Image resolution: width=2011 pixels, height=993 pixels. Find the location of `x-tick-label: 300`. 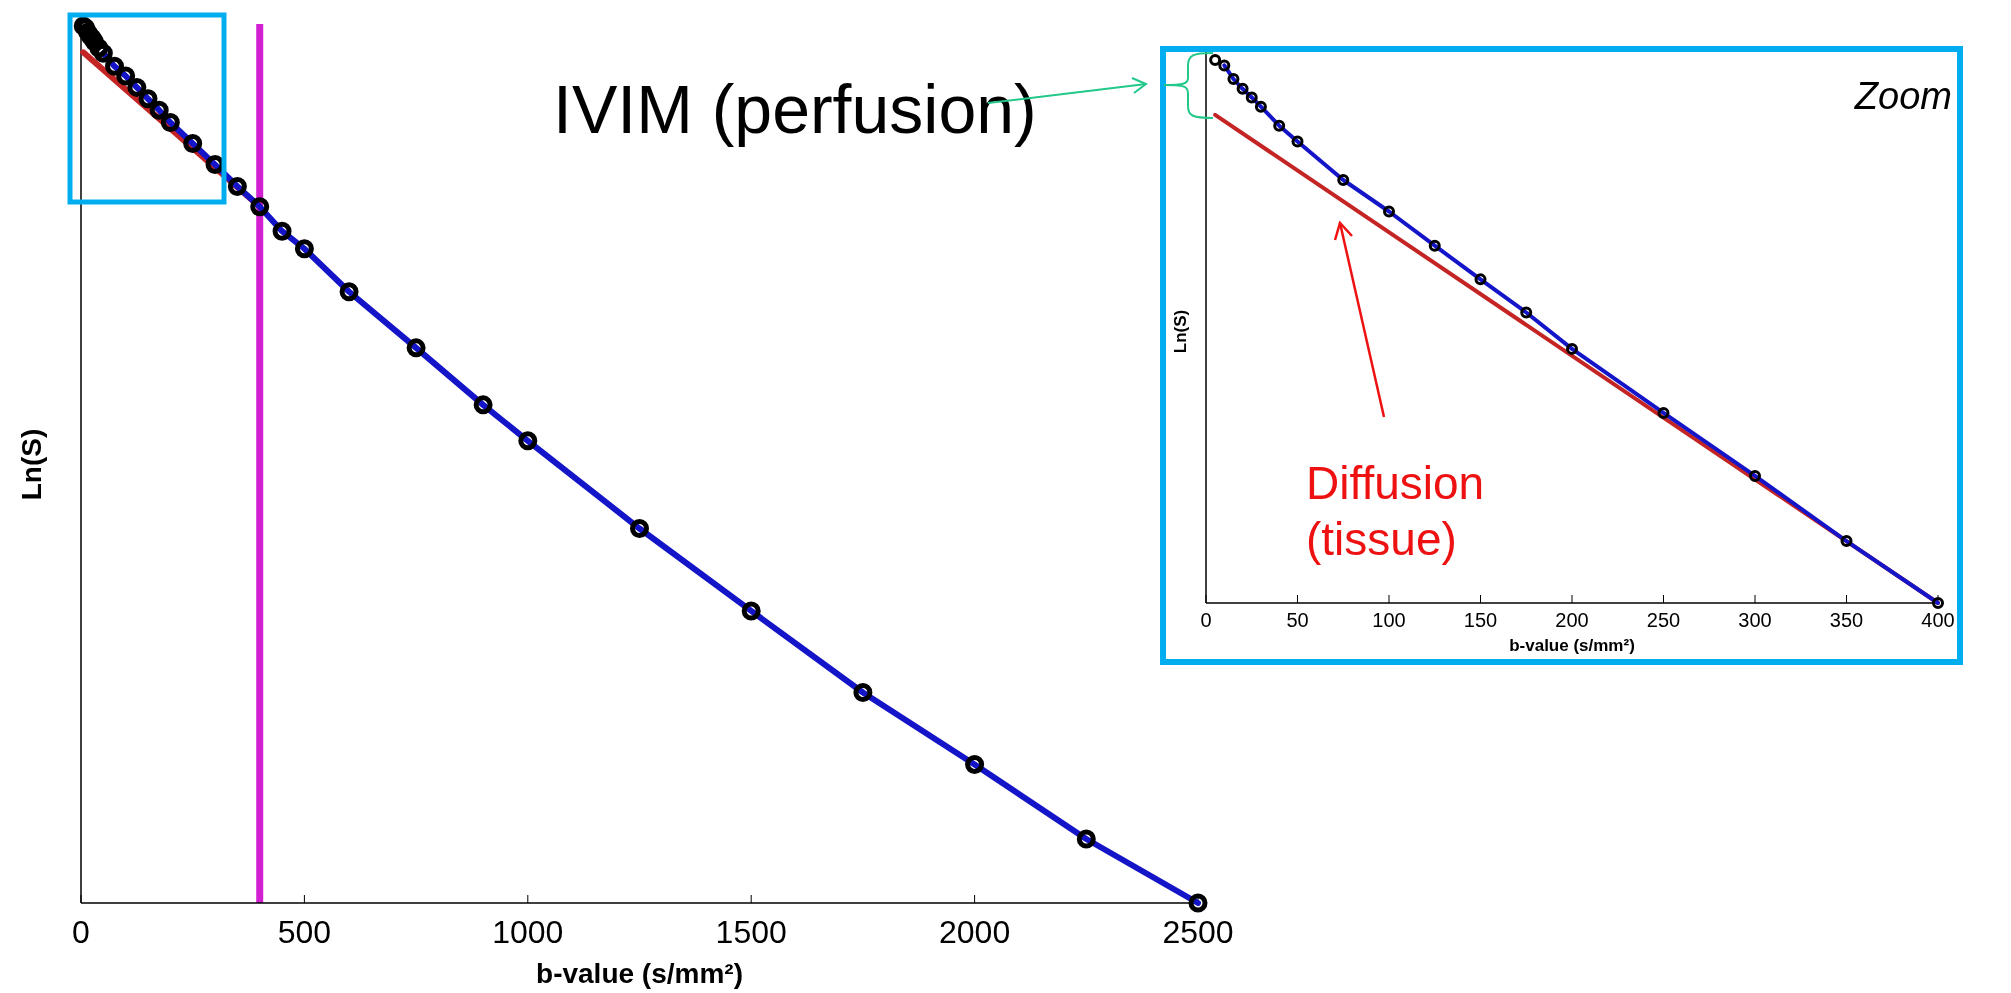

x-tick-label: 300 is located at coordinates (1755, 620).